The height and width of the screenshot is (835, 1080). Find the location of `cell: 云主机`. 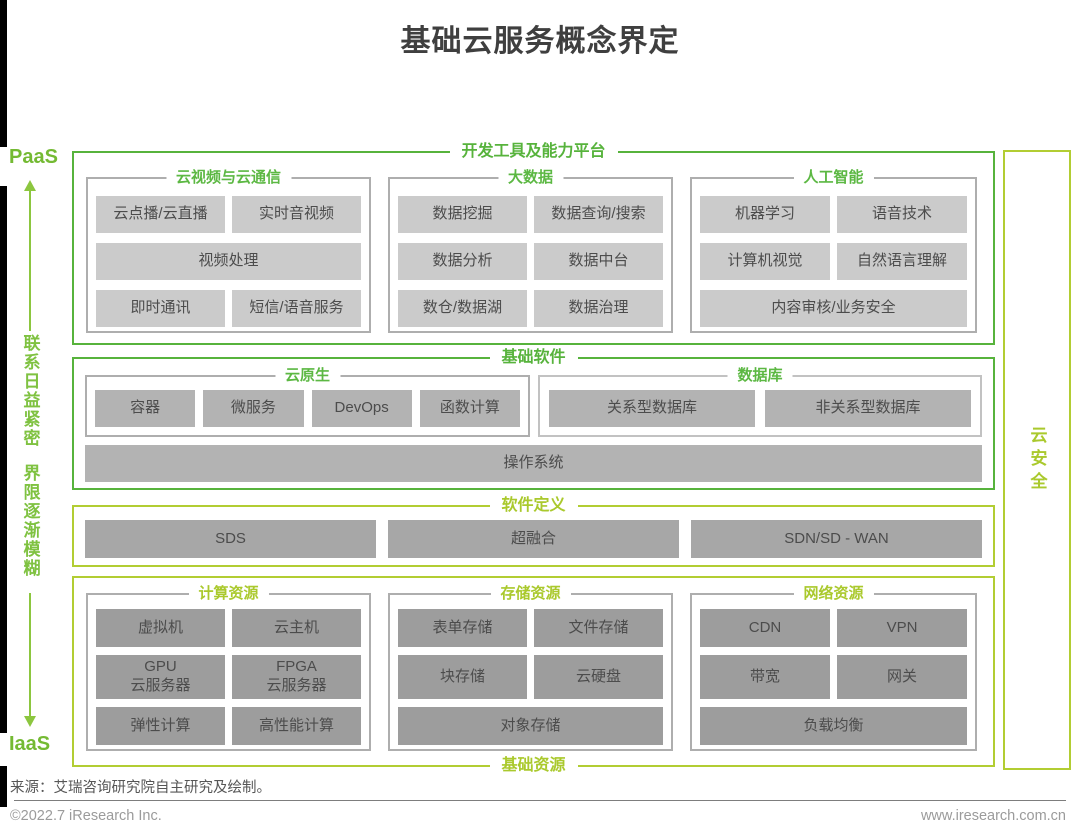

cell: 云主机 is located at coordinates (296, 628).